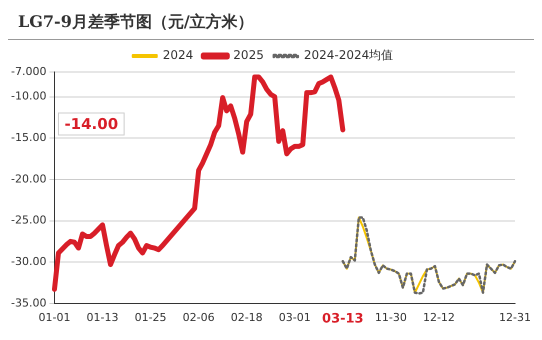 The image size is (542, 340). I want to click on y-tick-label: -10.00, so click(28, 96).